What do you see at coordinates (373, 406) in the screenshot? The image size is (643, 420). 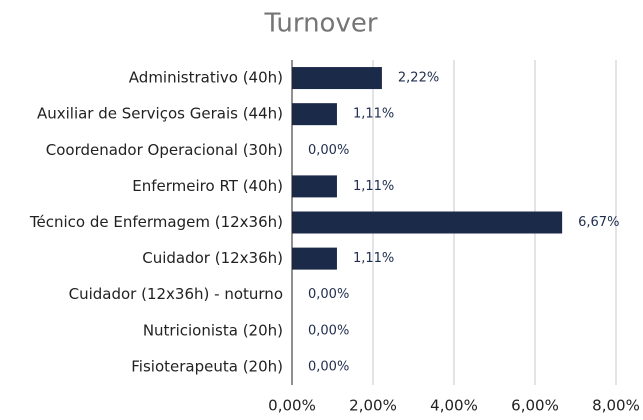 I see `x-tick-label: 2,00%` at bounding box center [373, 406].